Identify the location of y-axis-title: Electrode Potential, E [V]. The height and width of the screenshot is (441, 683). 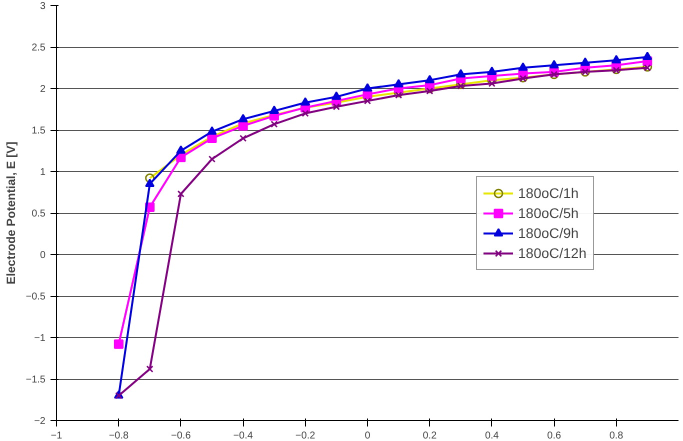
(11, 213).